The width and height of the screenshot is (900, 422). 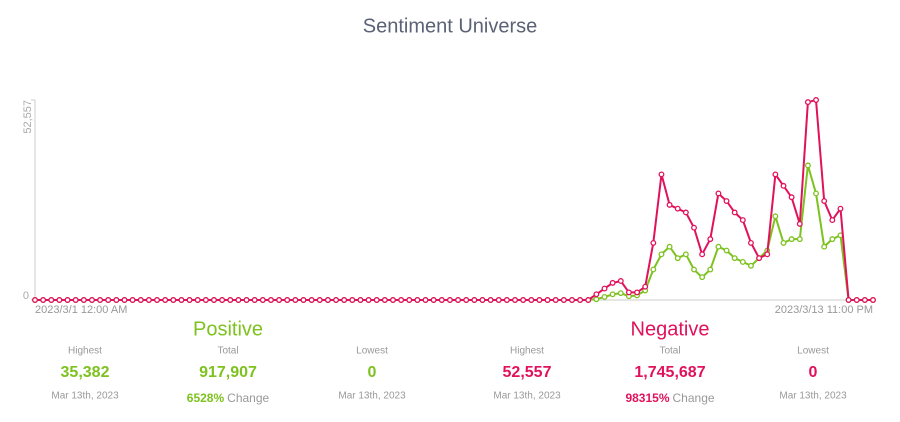 I want to click on change-label: Change, so click(x=694, y=398).